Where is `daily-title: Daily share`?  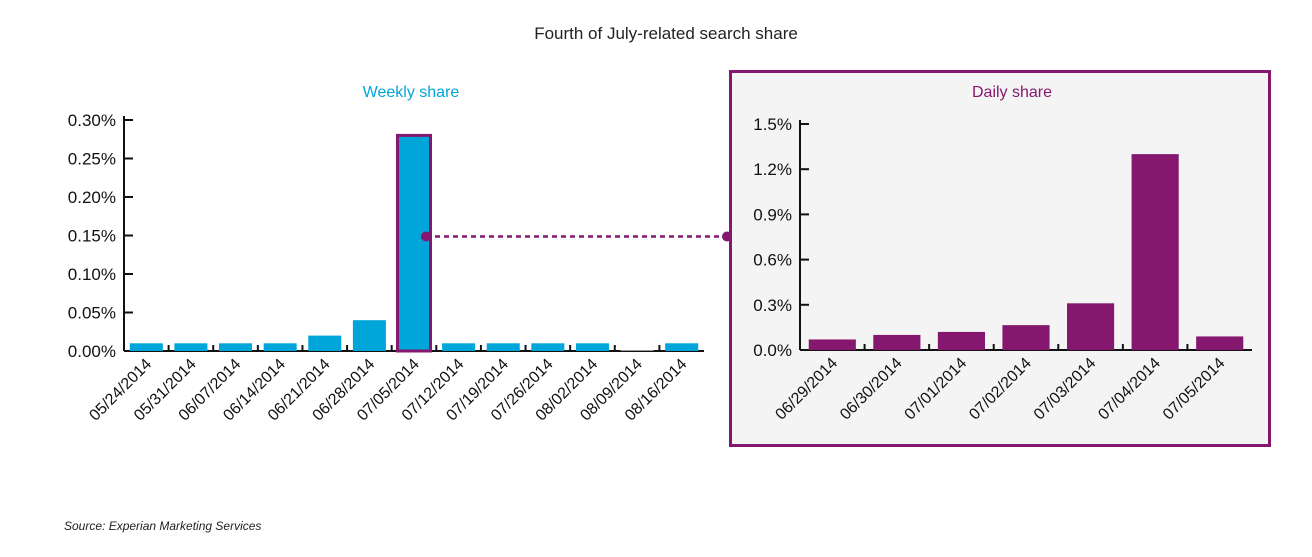 daily-title: Daily share is located at coordinates (1012, 92).